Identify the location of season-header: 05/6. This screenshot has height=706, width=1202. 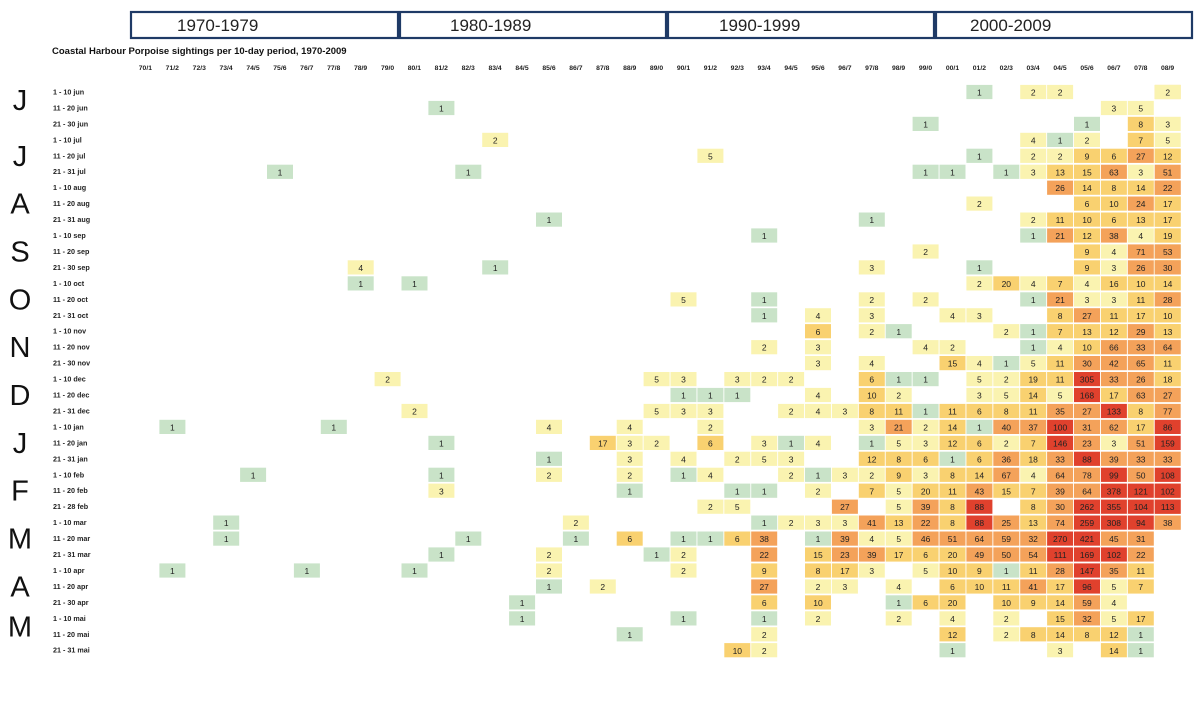
(1086, 68).